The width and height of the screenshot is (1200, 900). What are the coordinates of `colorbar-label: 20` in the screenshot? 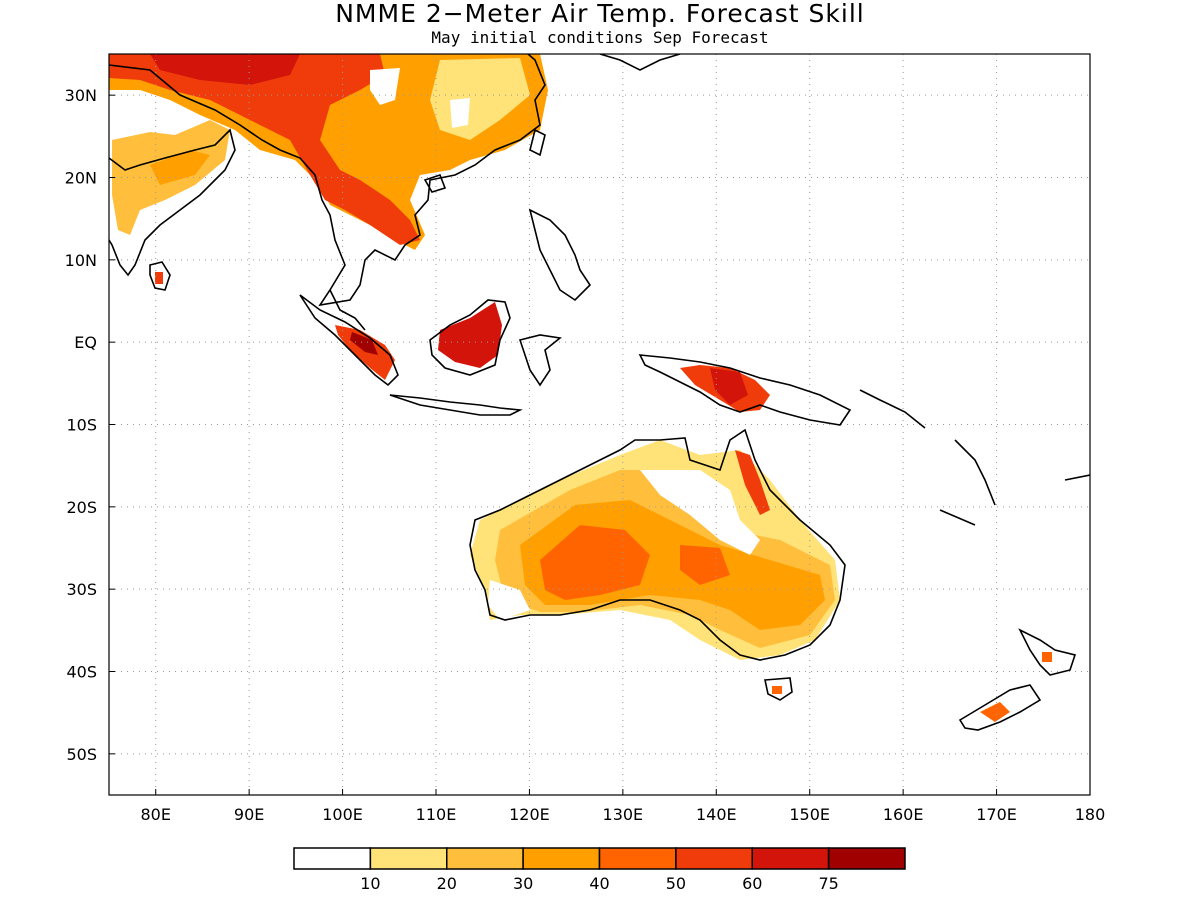 It's located at (447, 883).